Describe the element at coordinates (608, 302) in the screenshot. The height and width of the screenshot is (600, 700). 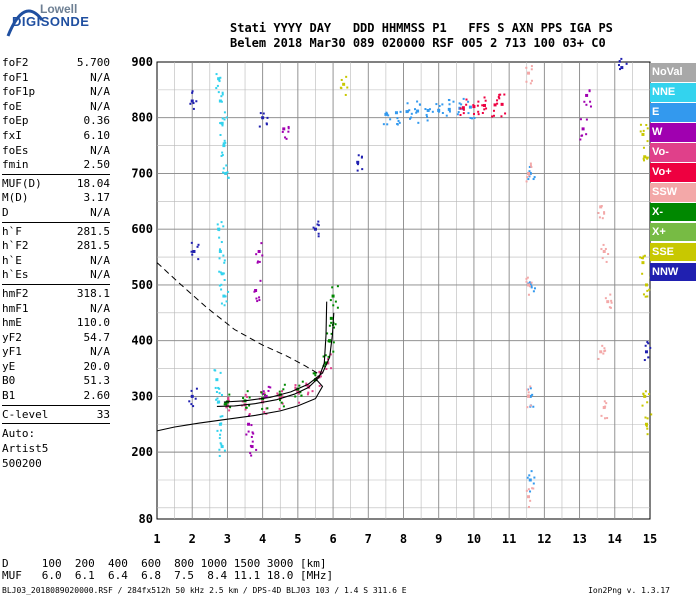
I see `echo-point-ssw` at that location.